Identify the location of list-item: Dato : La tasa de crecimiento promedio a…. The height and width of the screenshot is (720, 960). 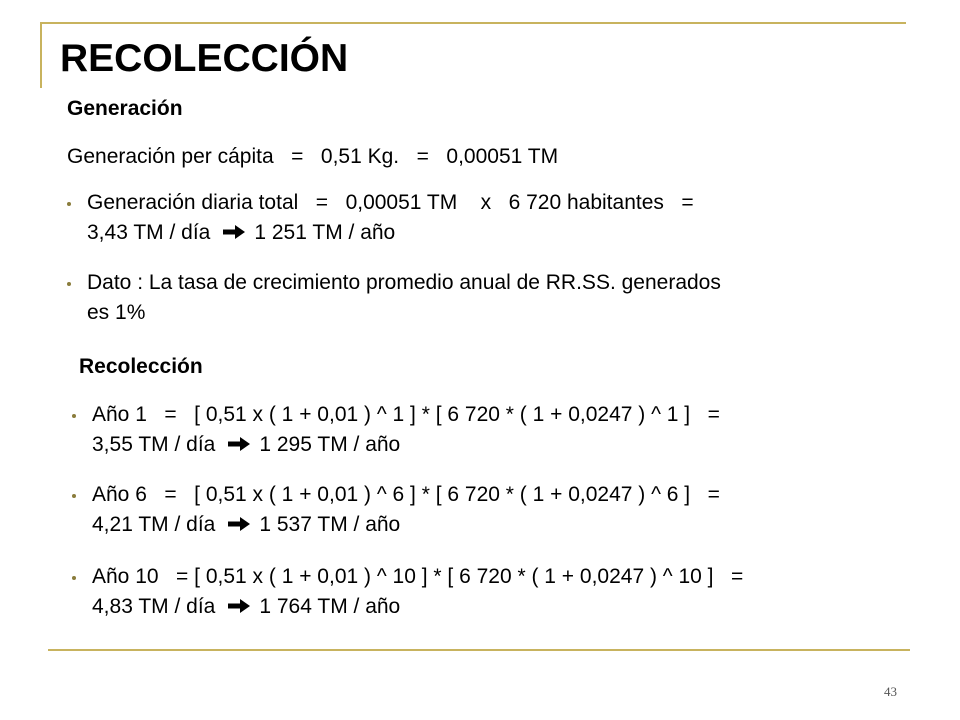
(394, 298).